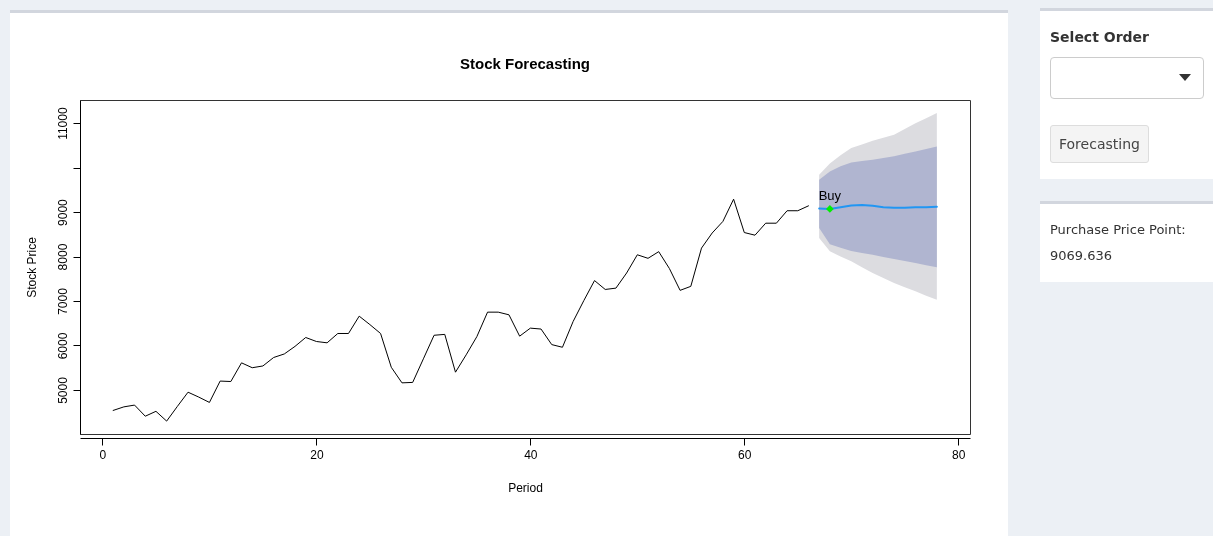 The height and width of the screenshot is (536, 1213). I want to click on x-tick-label: 60, so click(745, 454).